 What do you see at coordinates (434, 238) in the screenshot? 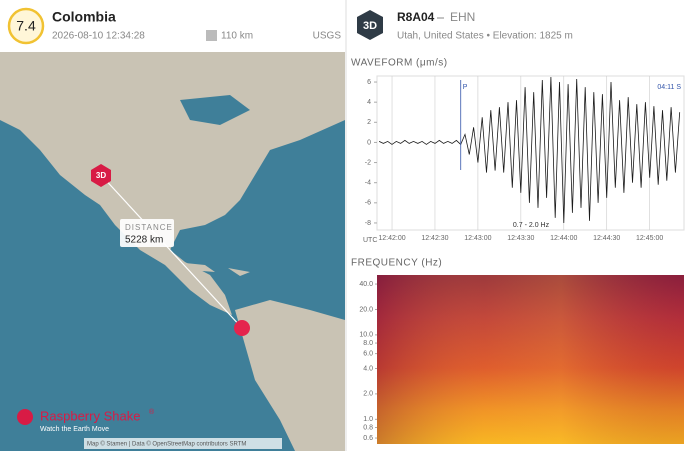
I see `x-tick-label: 12:42:30` at bounding box center [434, 238].